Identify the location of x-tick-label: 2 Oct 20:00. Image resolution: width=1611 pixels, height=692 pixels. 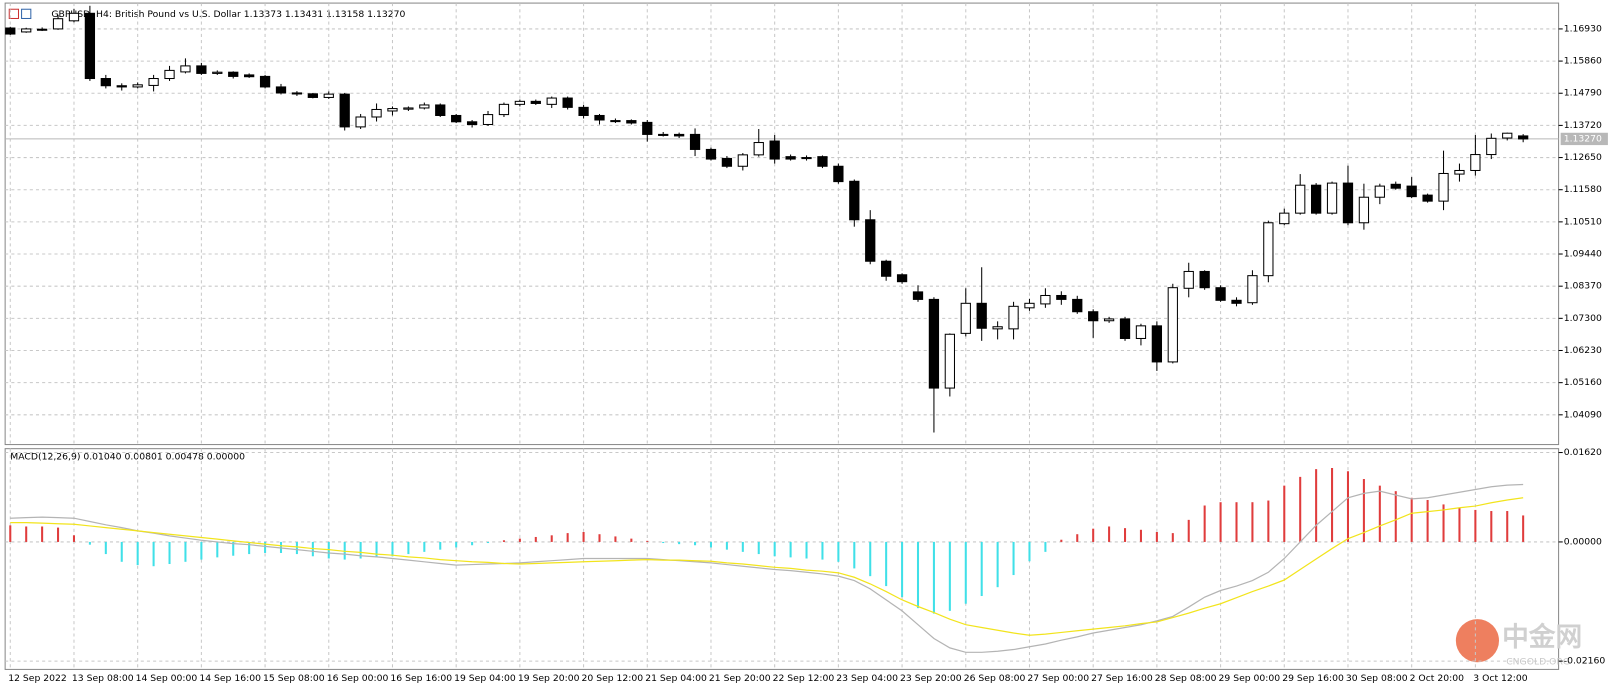
(1437, 678).